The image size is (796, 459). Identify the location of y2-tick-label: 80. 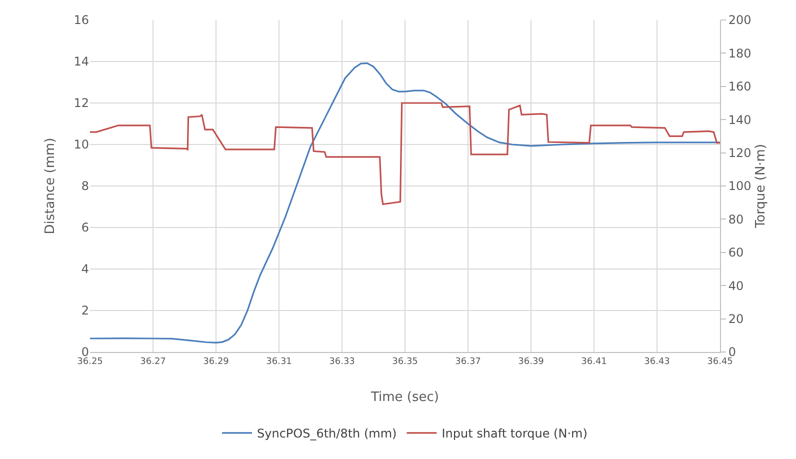
(736, 219).